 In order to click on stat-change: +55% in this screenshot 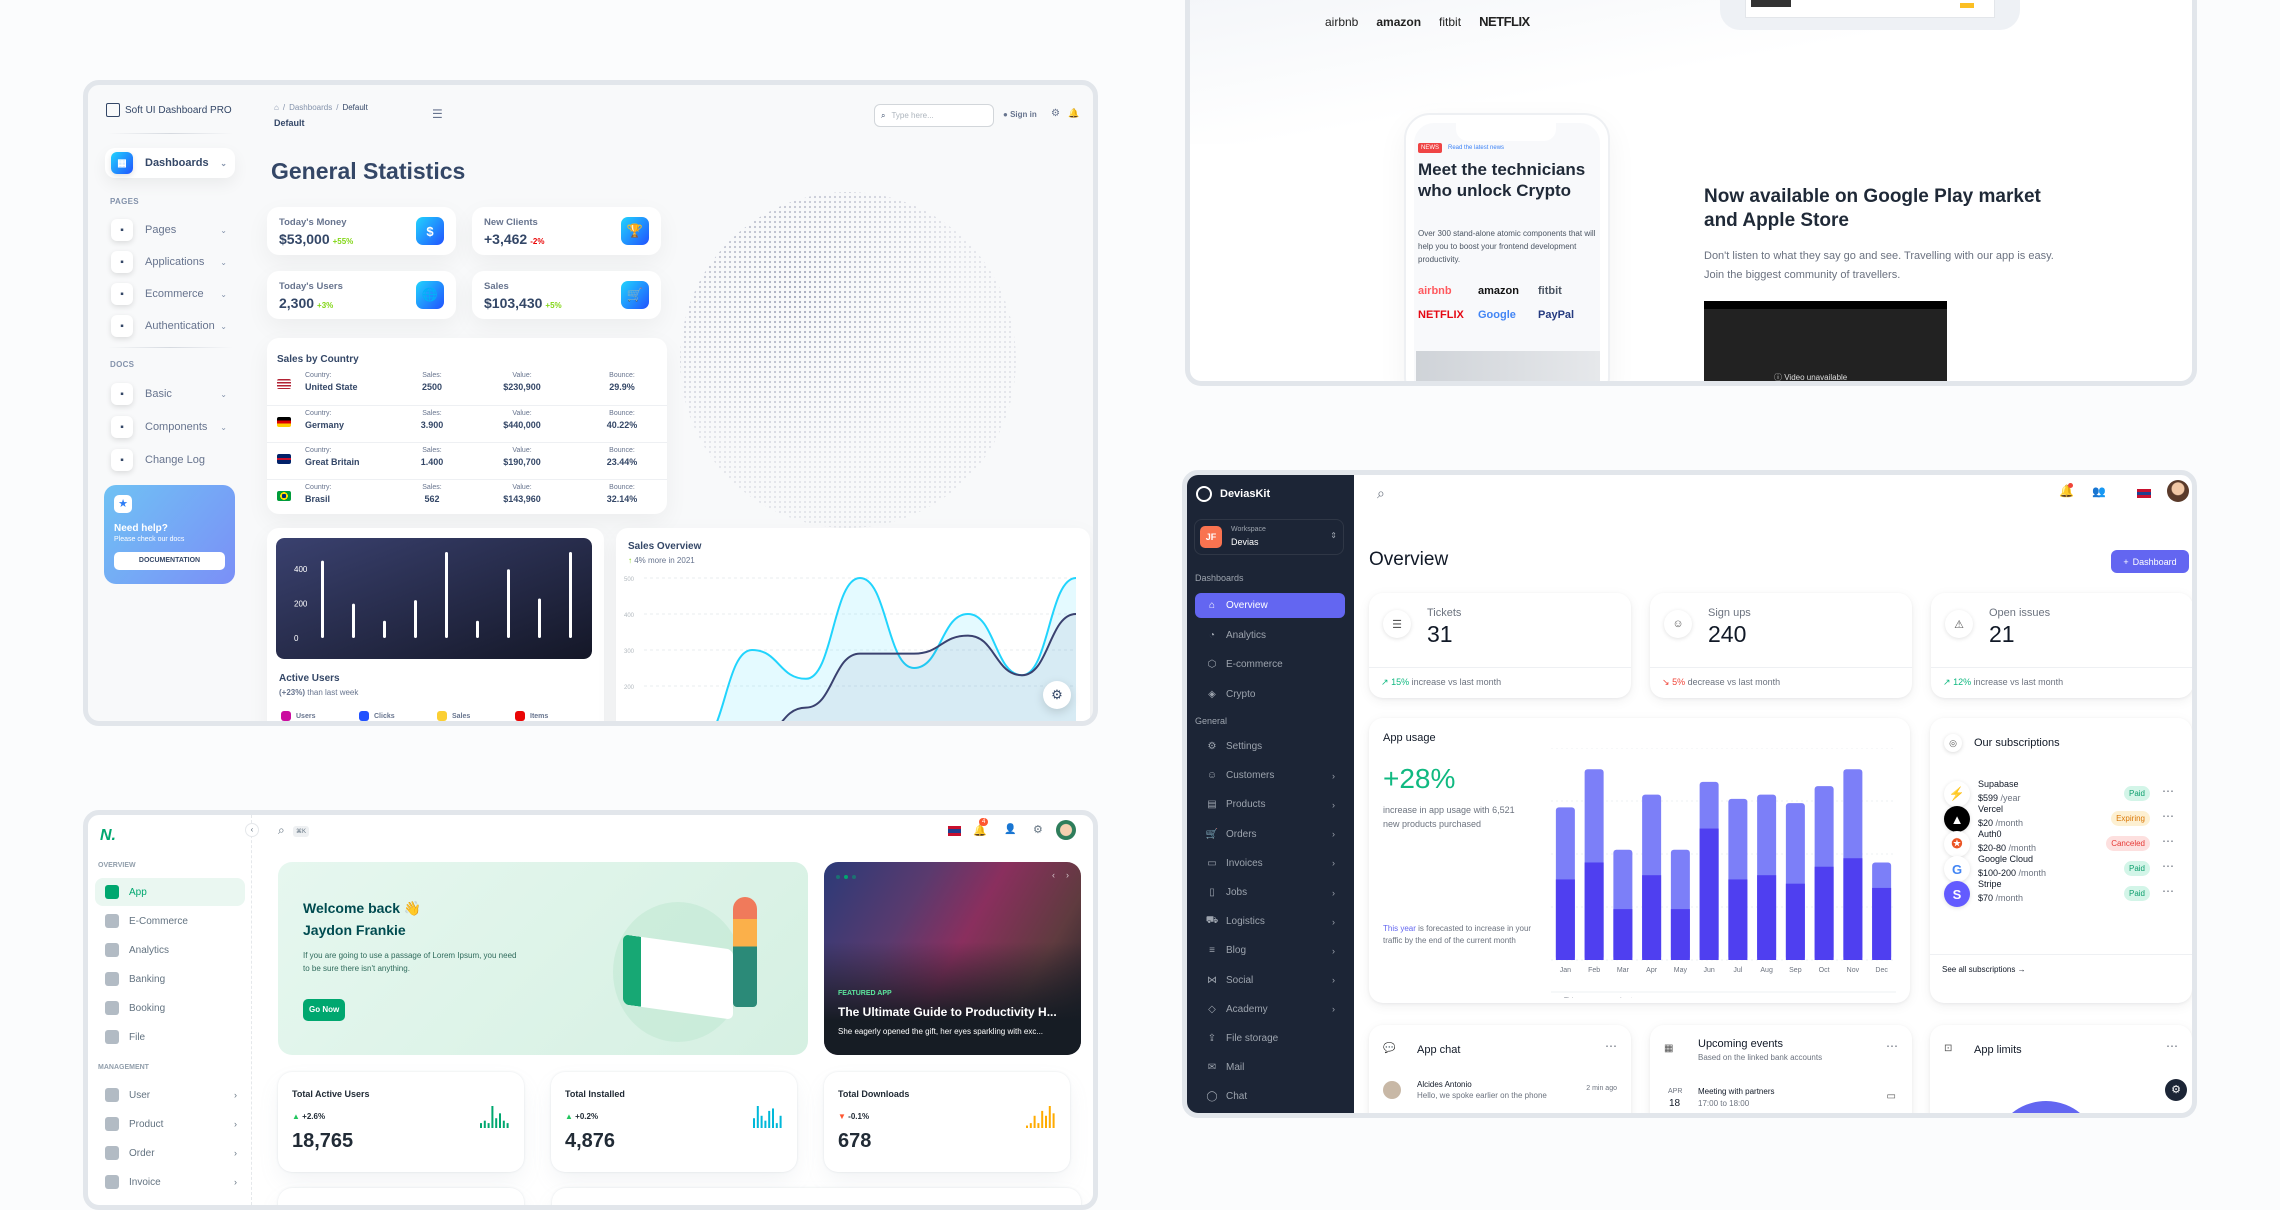, I will do `click(343, 241)`.